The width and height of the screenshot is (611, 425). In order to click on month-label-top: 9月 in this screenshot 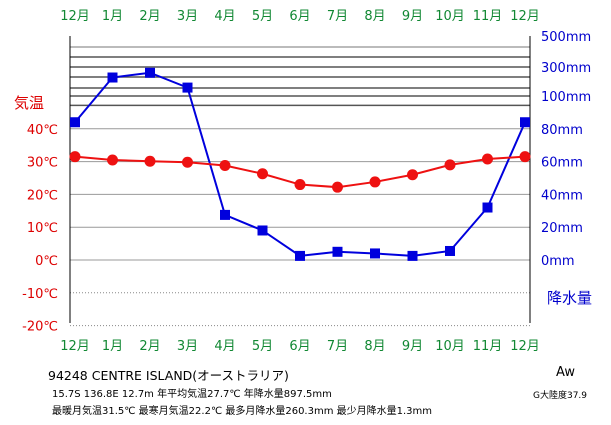, I will do `click(412, 16)`.